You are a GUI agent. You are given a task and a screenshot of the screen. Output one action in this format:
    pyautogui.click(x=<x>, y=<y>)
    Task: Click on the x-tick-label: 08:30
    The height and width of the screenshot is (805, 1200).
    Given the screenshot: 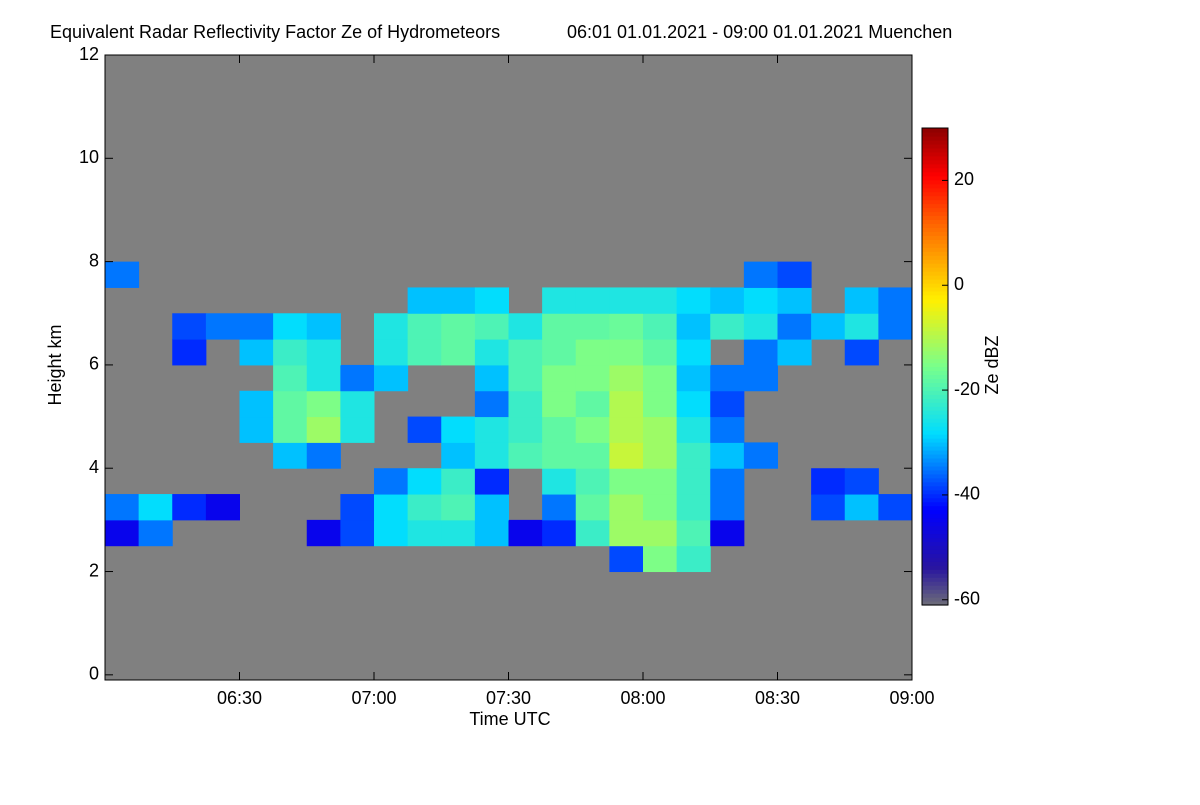 What is the action you would take?
    pyautogui.click(x=777, y=698)
    